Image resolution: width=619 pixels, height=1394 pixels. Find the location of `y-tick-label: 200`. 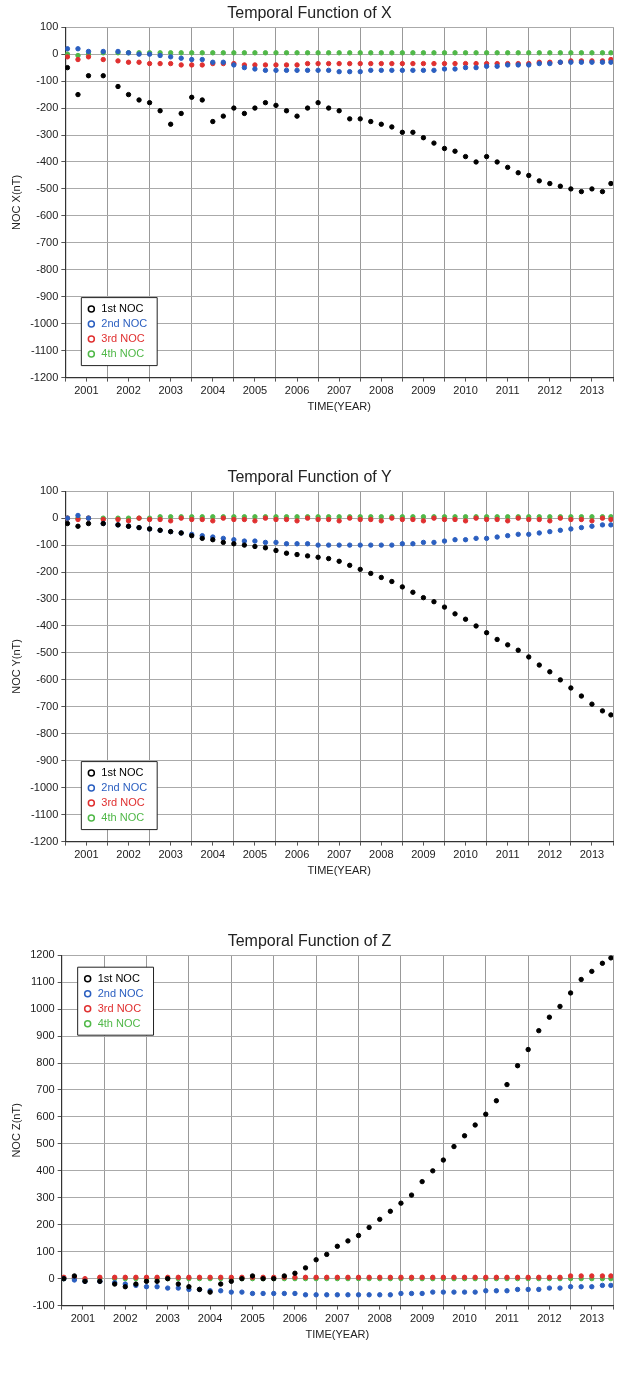

y-tick-label: 200 is located at coordinates (45, 1223).